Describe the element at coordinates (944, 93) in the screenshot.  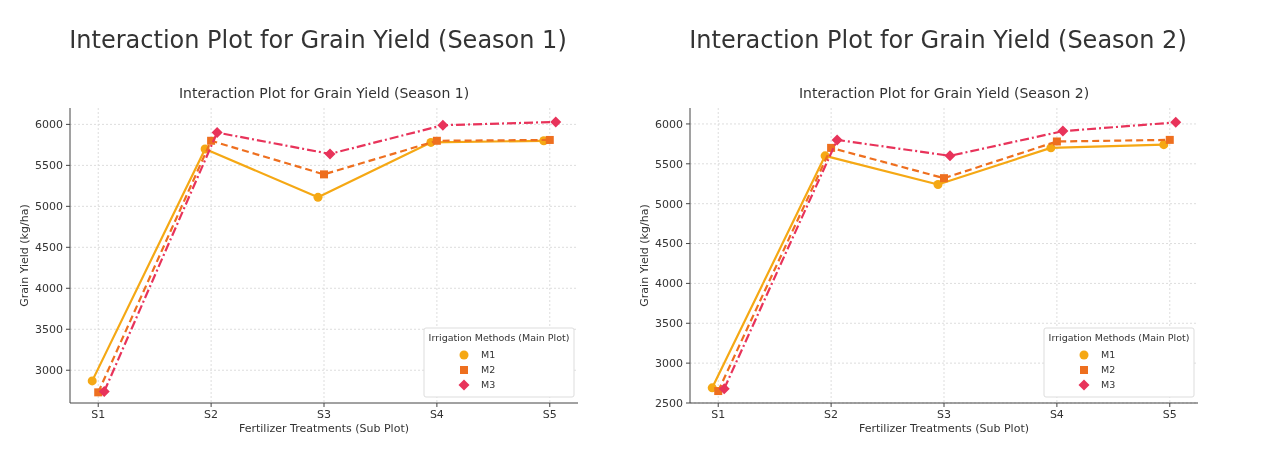
I see `chart-subtitle: Interaction Plot for Grain Yield (Season 2)` at that location.